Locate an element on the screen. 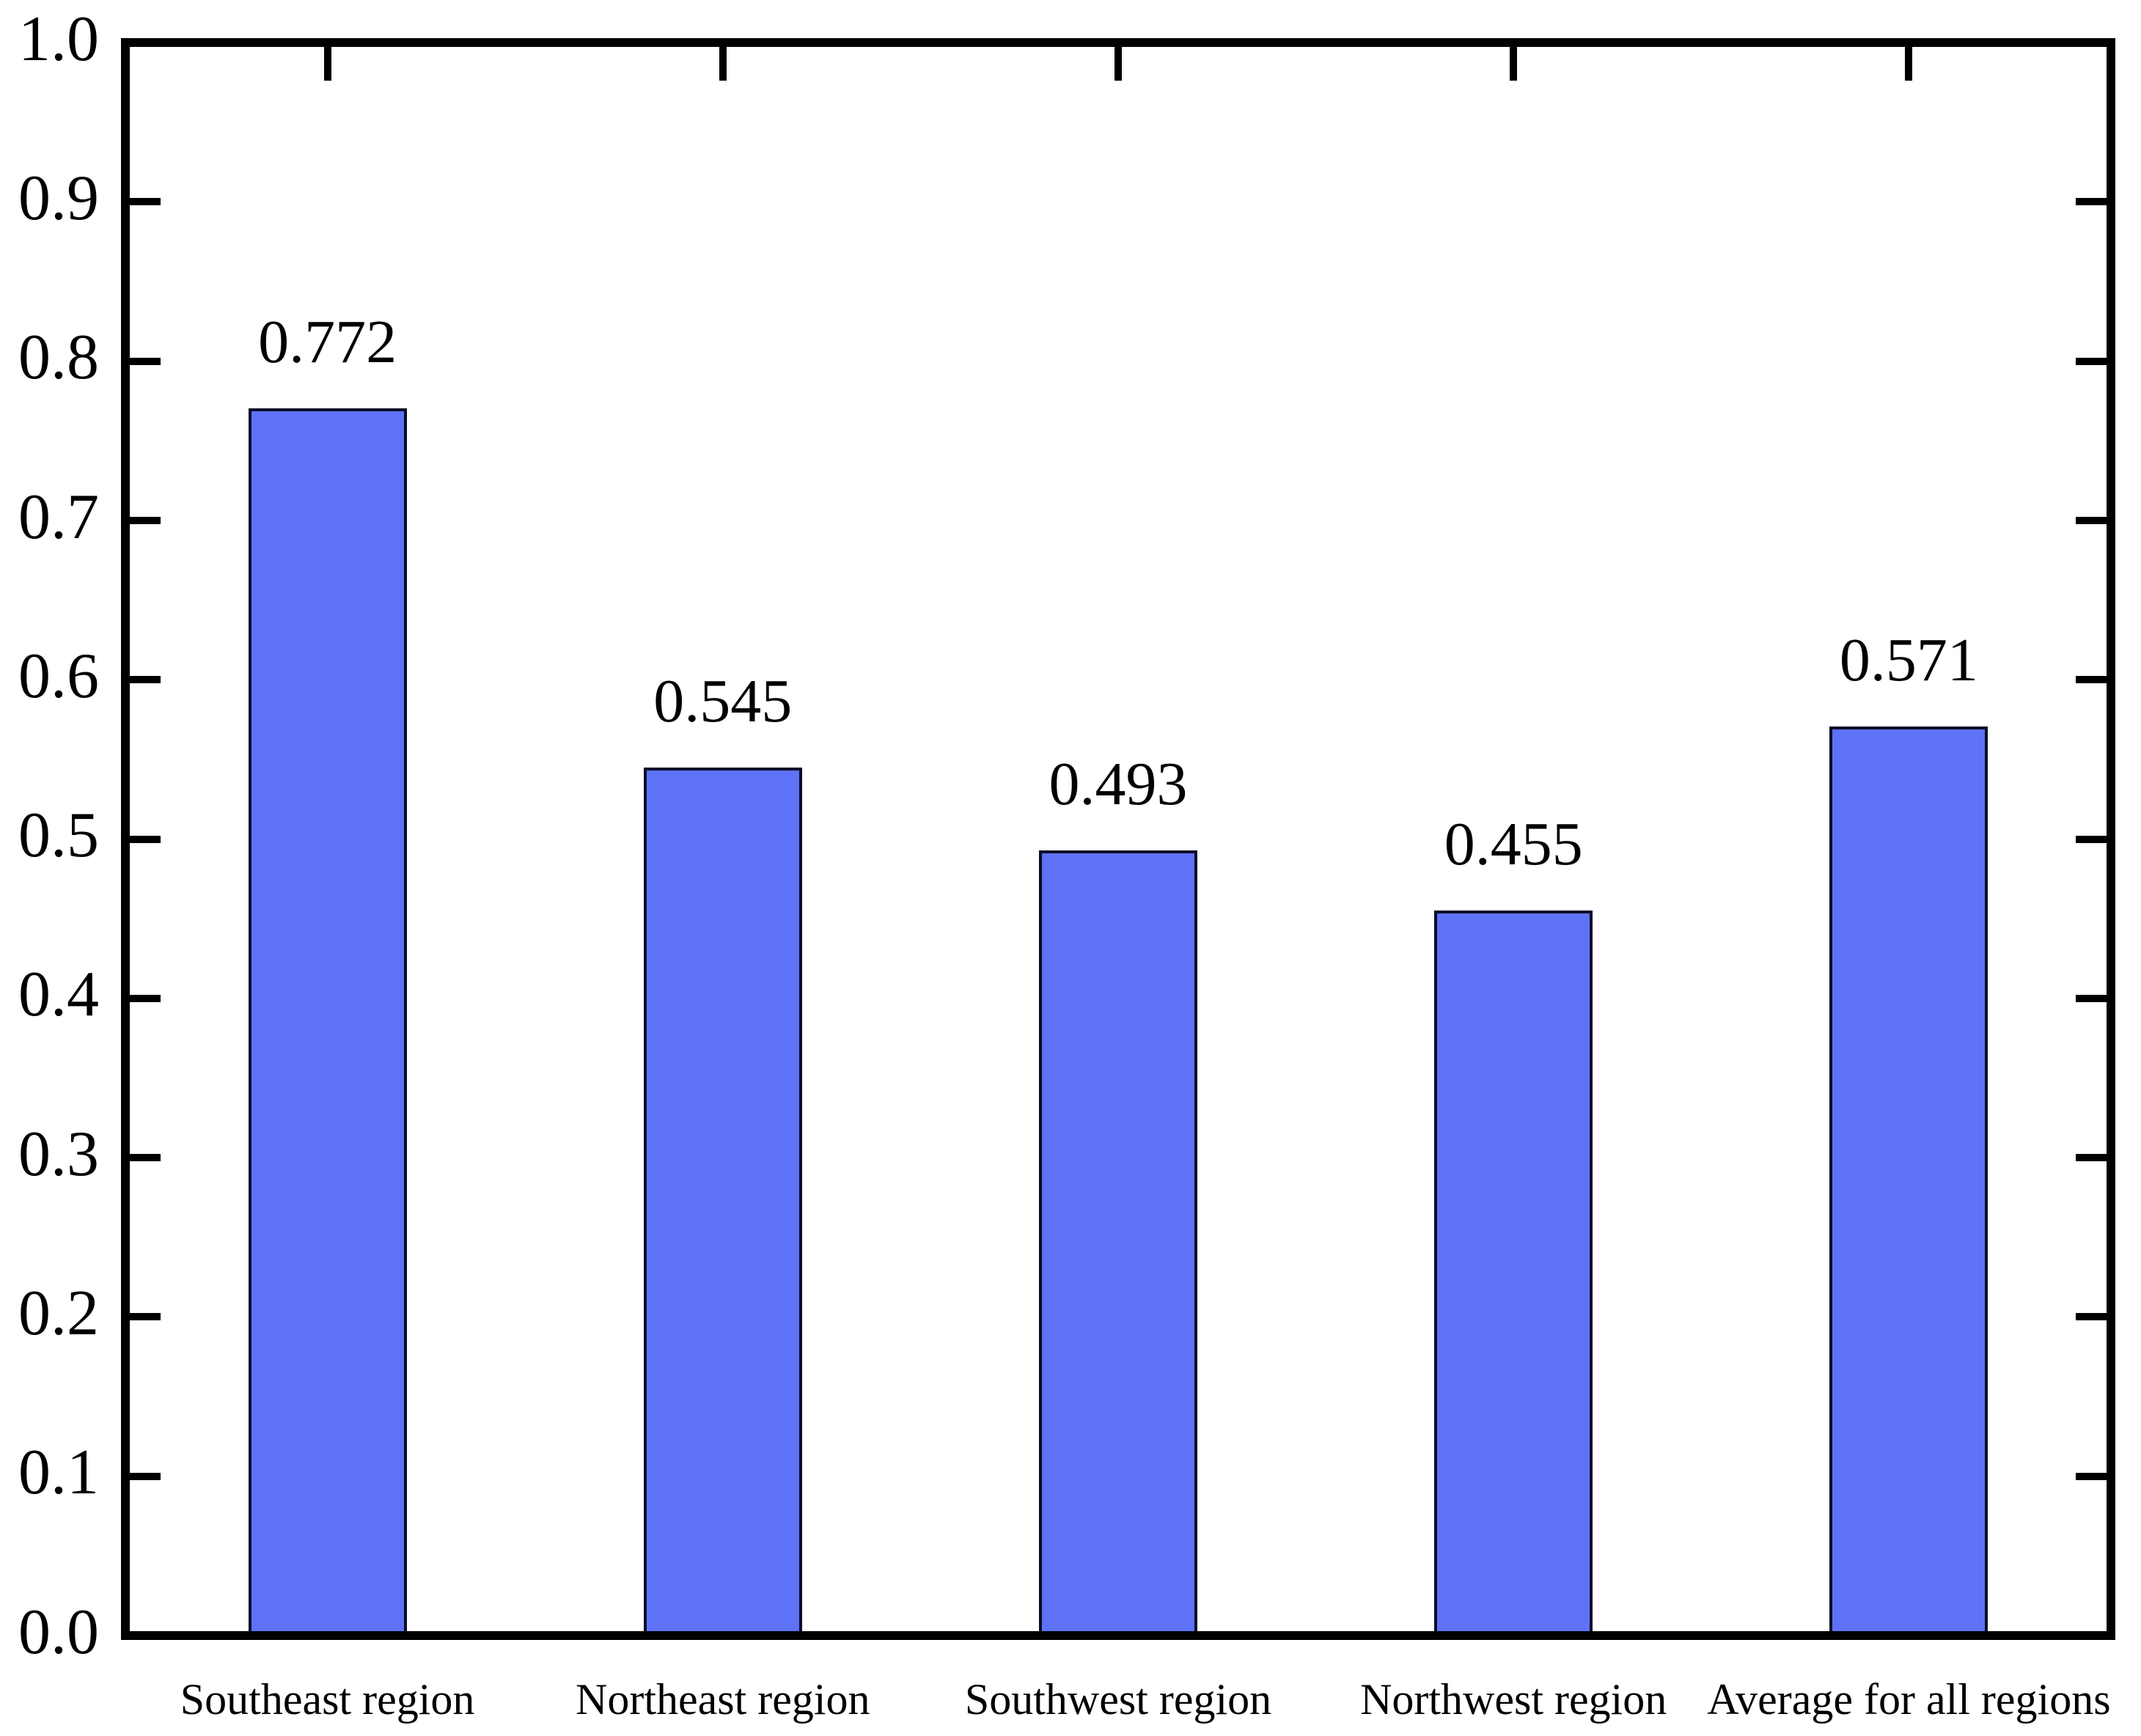 The image size is (2141, 1736). x-category-label-northeast-region: Northeast region is located at coordinates (723, 1699).